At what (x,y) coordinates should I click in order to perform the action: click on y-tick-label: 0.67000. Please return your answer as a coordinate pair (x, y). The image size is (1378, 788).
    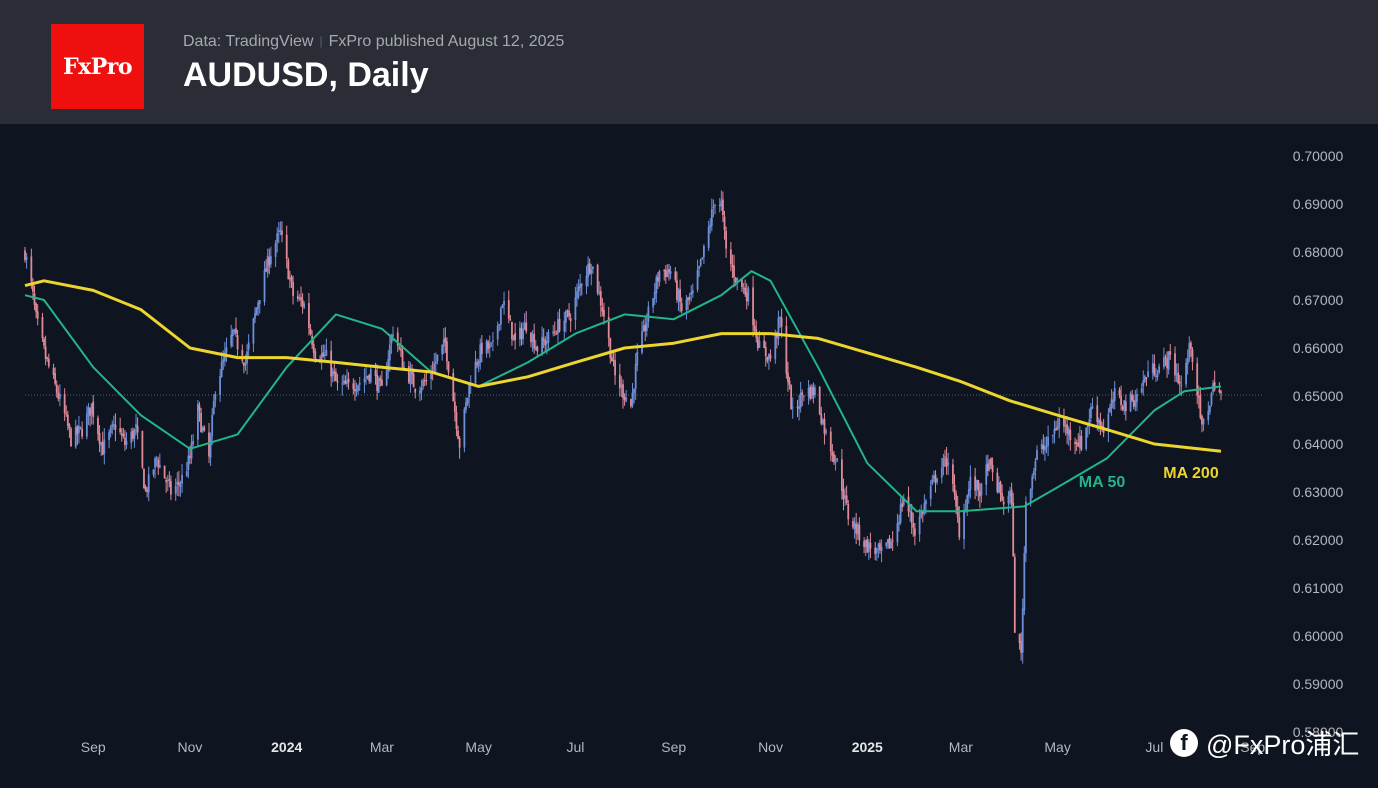
    Looking at the image, I should click on (1318, 300).